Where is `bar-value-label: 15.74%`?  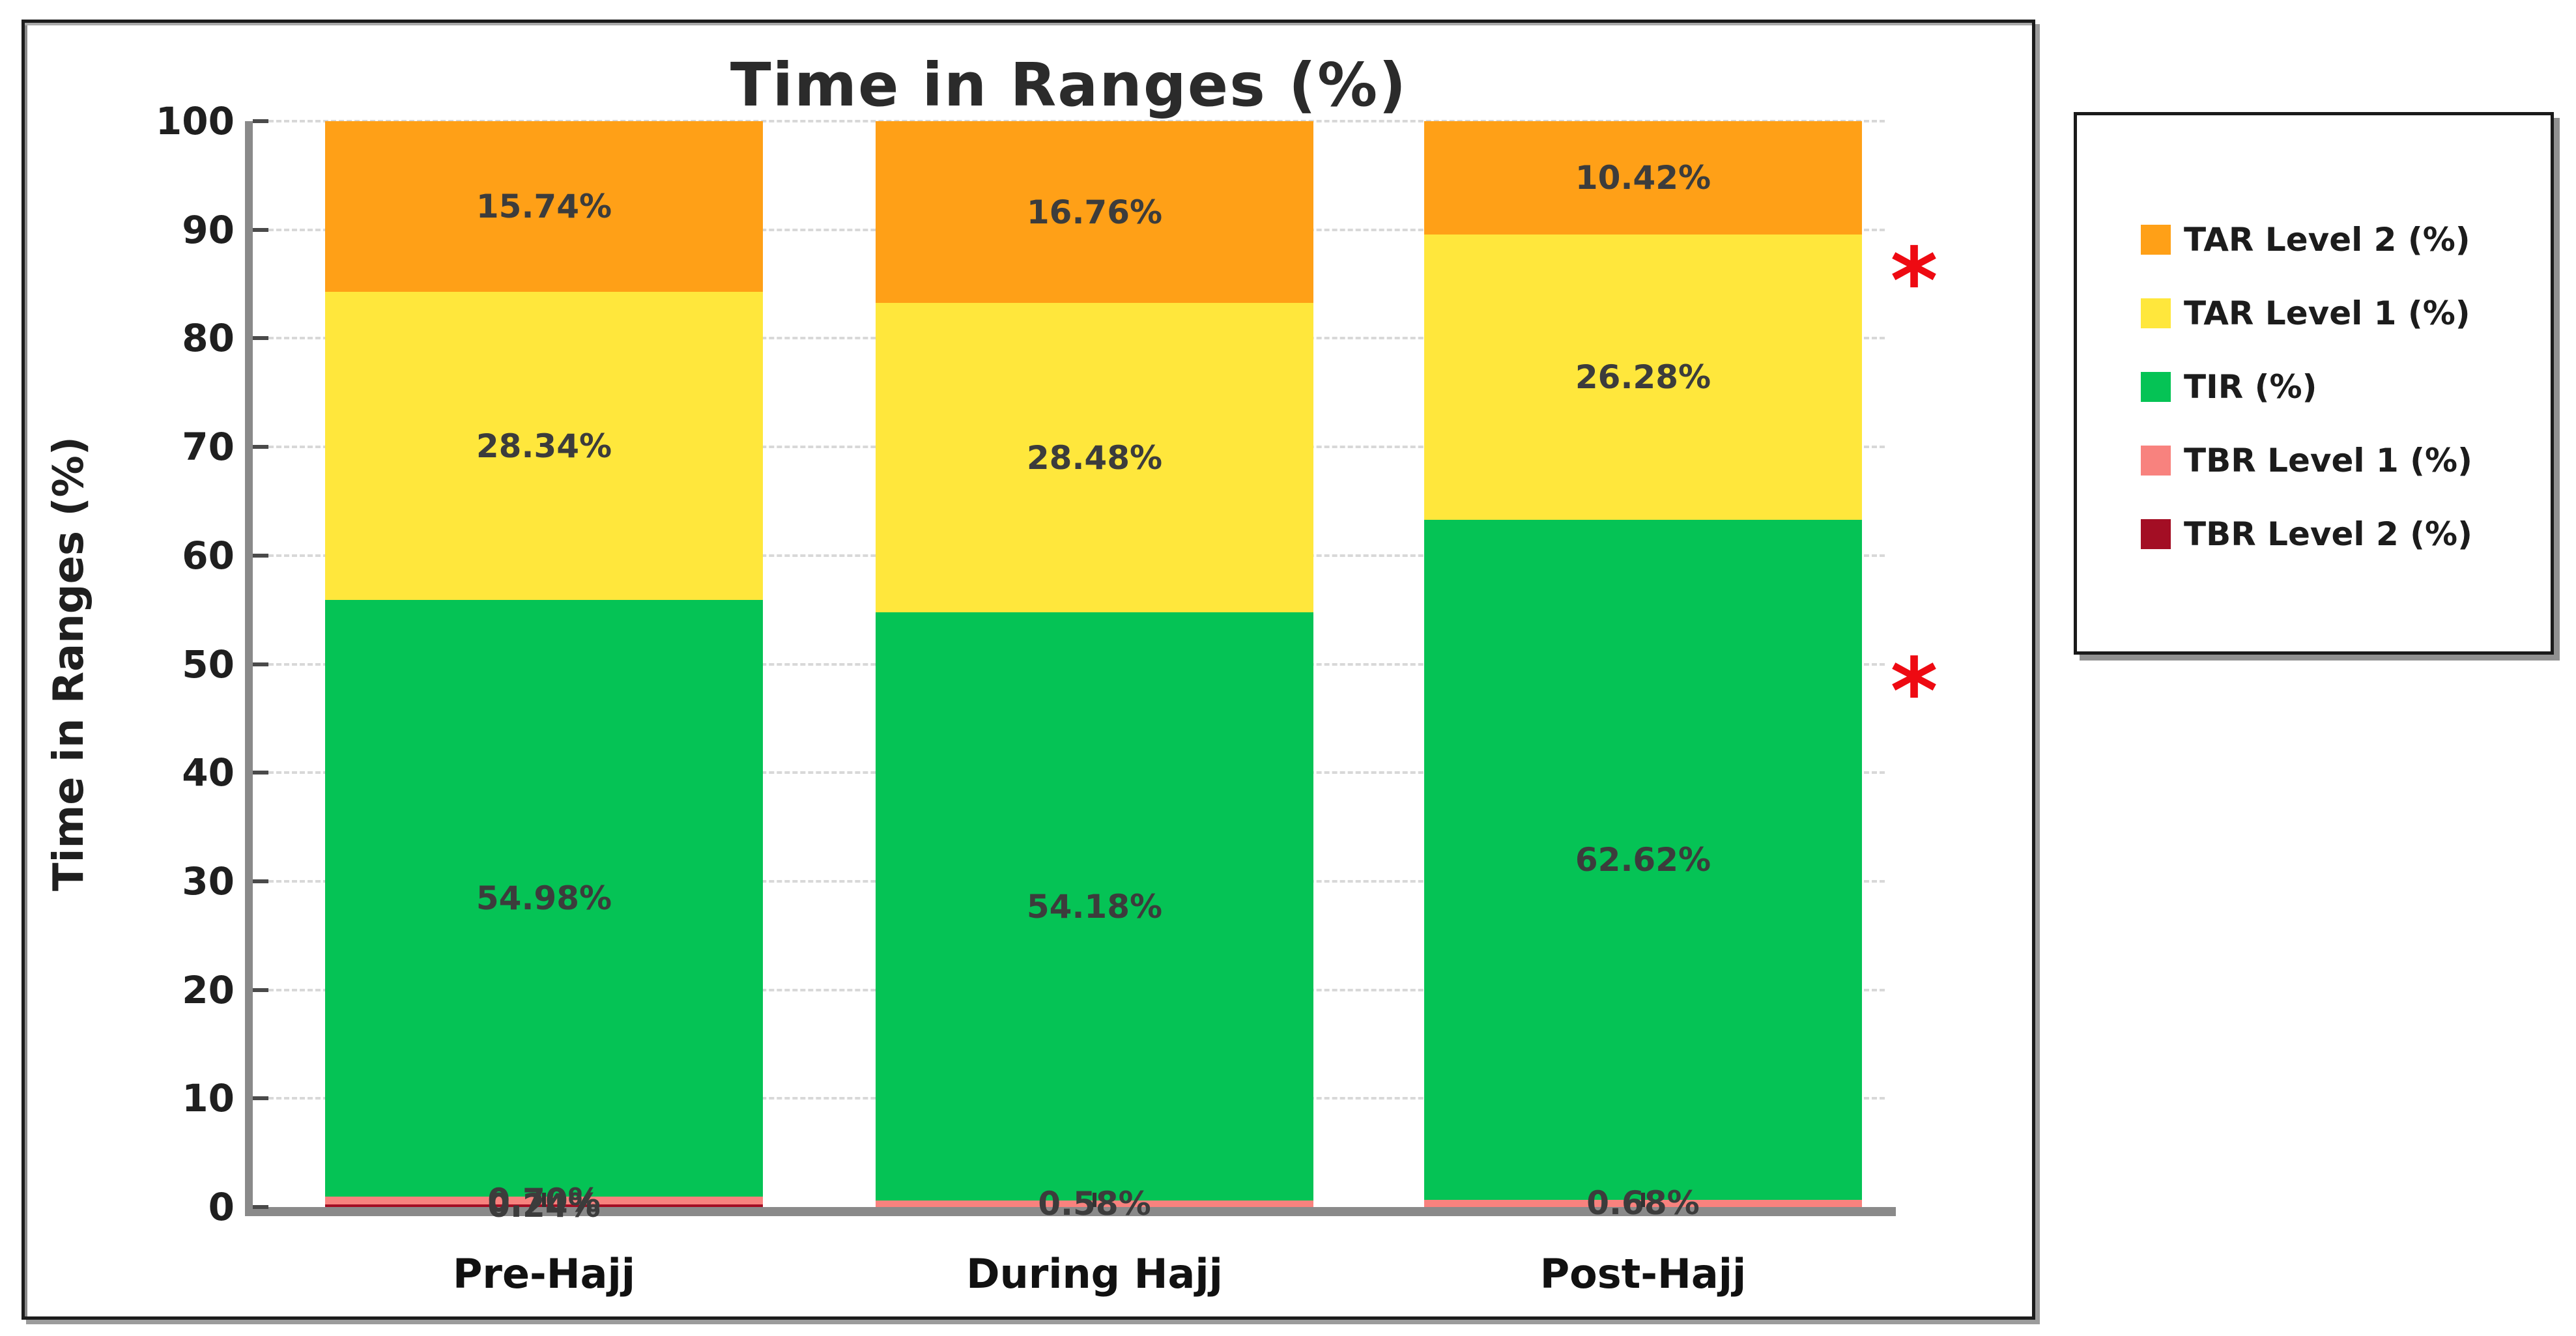
bar-value-label: 15.74% is located at coordinates (544, 207).